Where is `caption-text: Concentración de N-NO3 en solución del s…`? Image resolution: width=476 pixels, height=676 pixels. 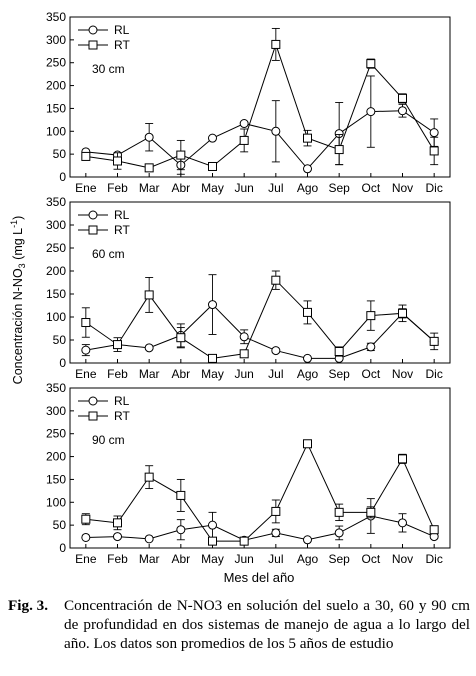 caption-text: Concentración de N-NO3 en solución del s… is located at coordinates (267, 624).